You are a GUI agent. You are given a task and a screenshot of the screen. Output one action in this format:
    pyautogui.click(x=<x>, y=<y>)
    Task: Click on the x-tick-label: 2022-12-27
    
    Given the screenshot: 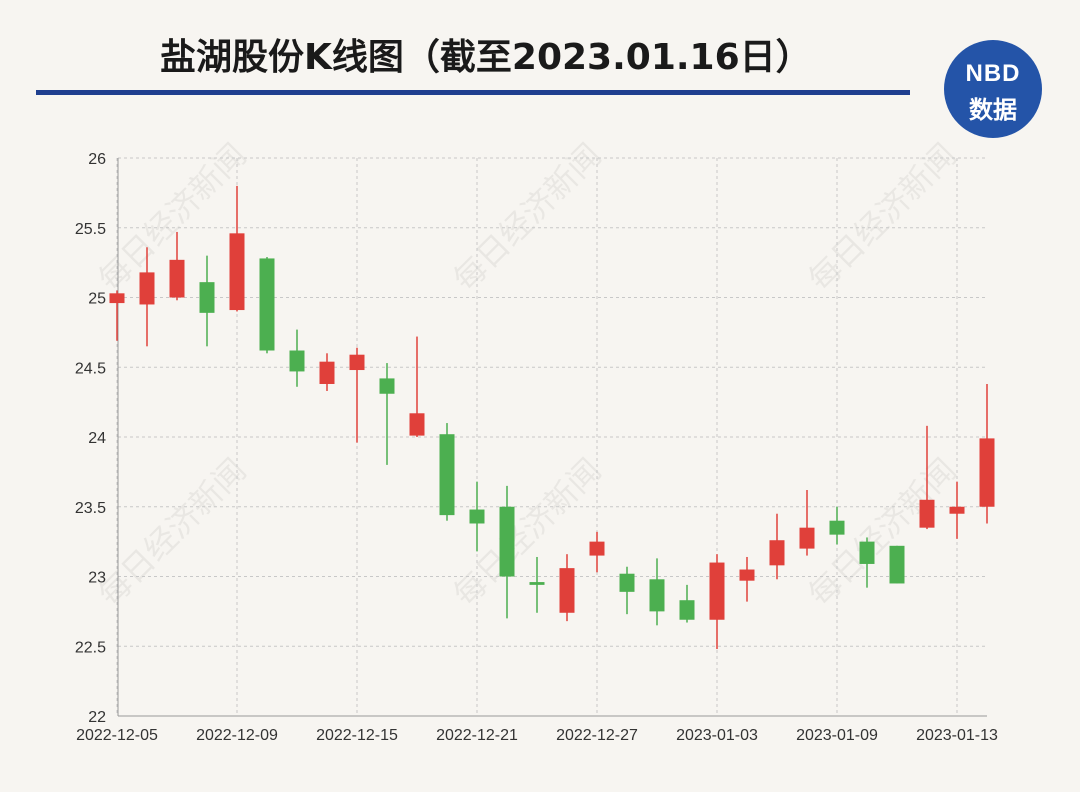 What is the action you would take?
    pyautogui.click(x=597, y=735)
    